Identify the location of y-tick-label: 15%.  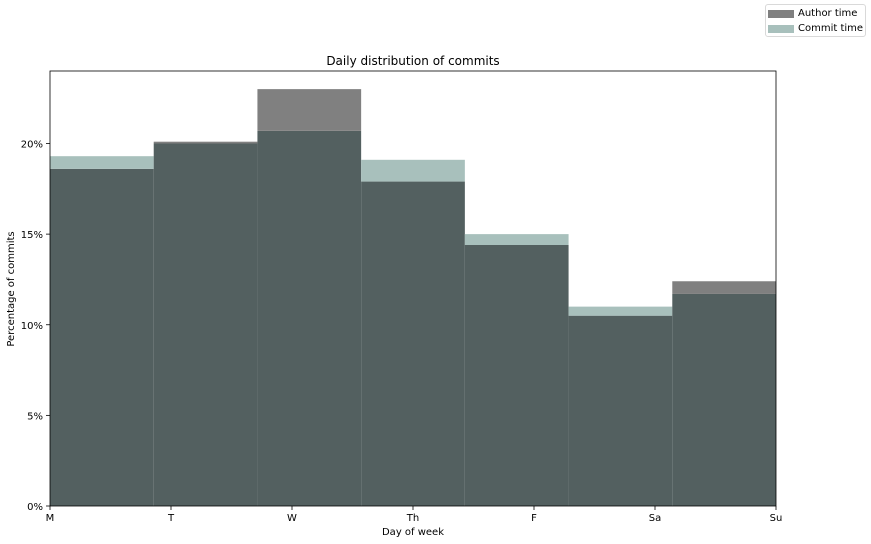
(32, 235).